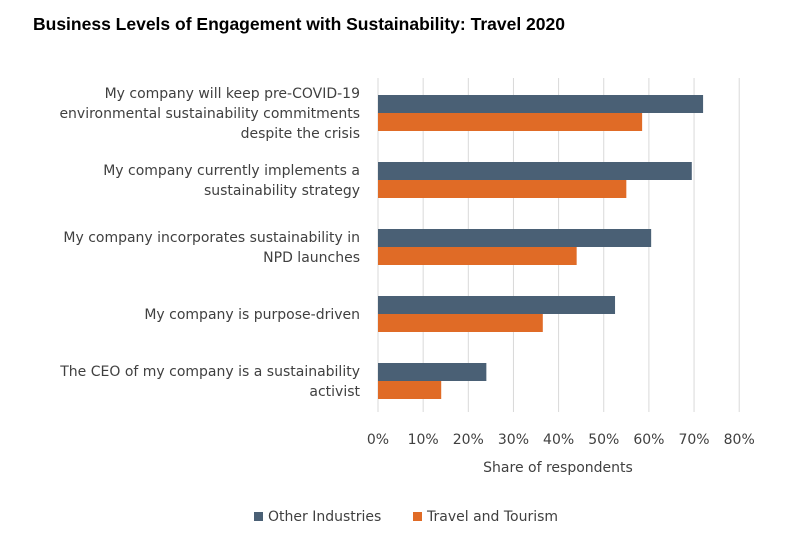  Describe the element at coordinates (406, 517) in the screenshot. I see `legend: Other Industries Travel and Tourism` at that location.